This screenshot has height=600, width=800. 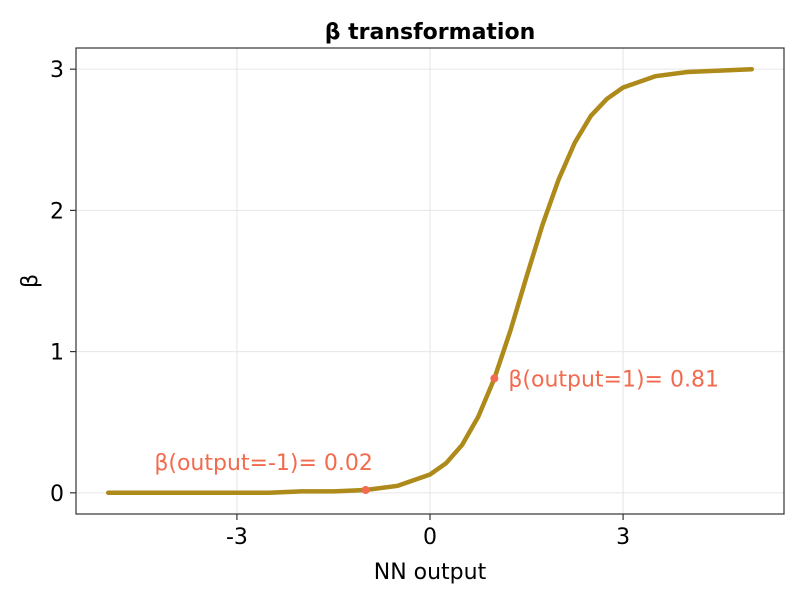 I want to click on x-axis-label: NN output, so click(x=430, y=572).